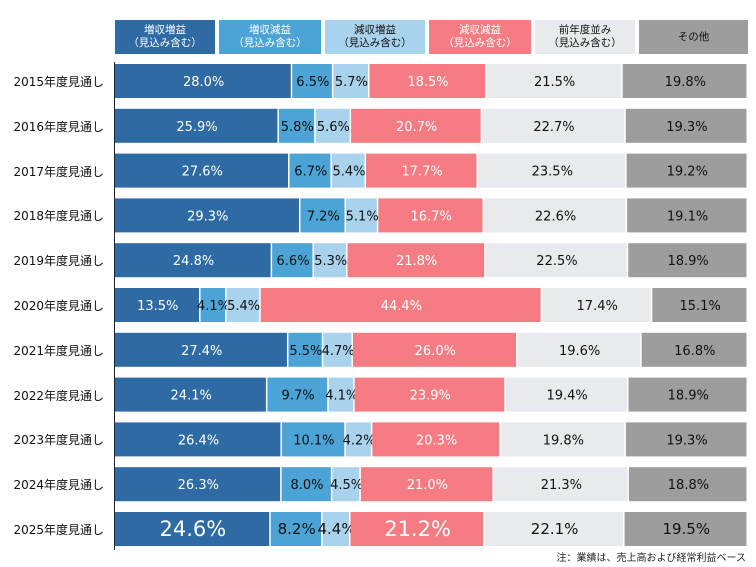  Describe the element at coordinates (306, 485) in the screenshot. I see `data-label: 8.0%` at that location.